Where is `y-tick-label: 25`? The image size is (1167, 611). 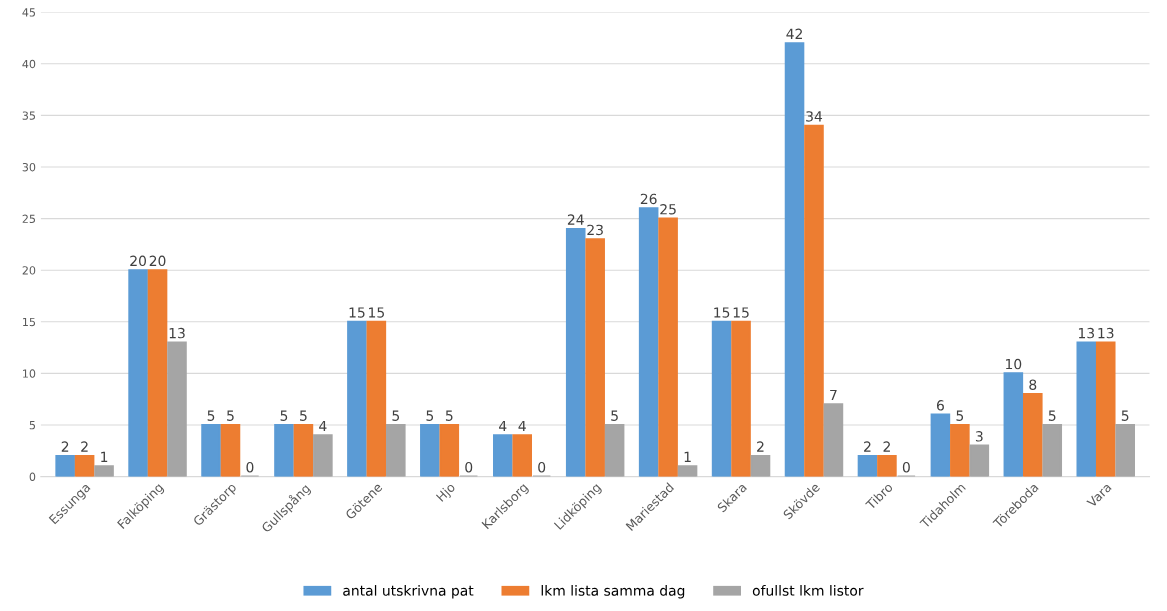 y-tick-label: 25 is located at coordinates (29, 218).